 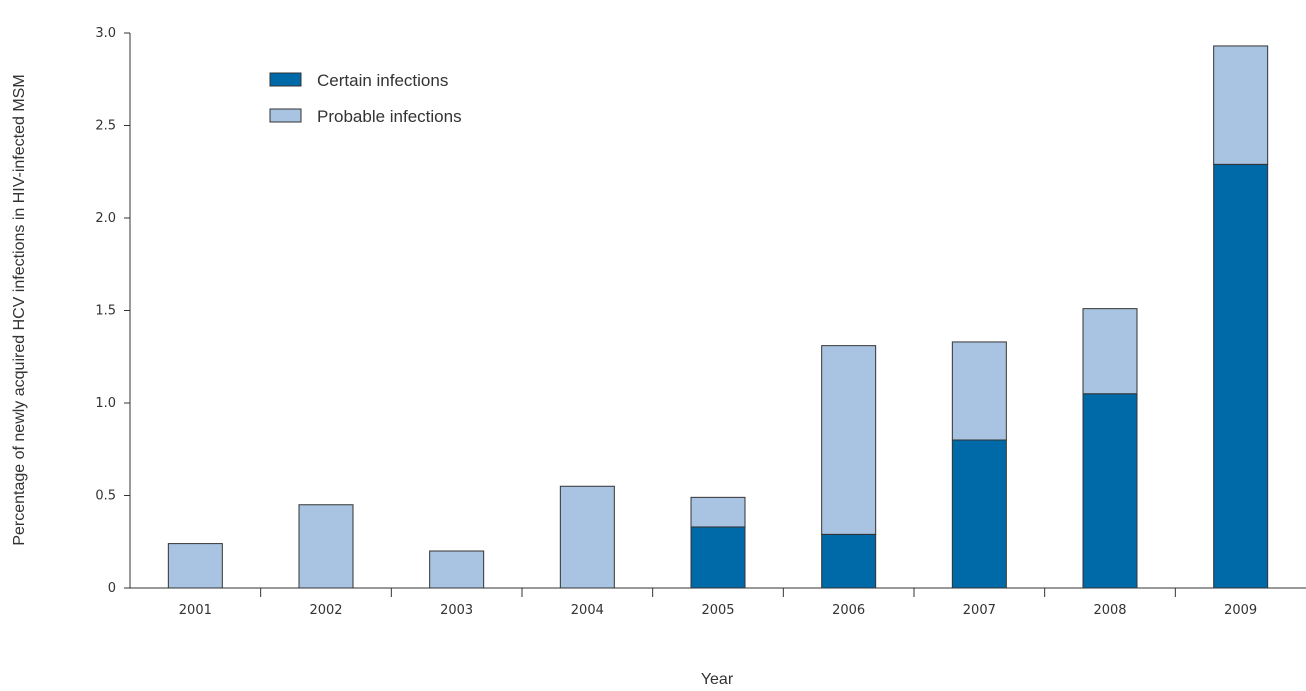 I want to click on x-tick-label: 2003, so click(x=456, y=610).